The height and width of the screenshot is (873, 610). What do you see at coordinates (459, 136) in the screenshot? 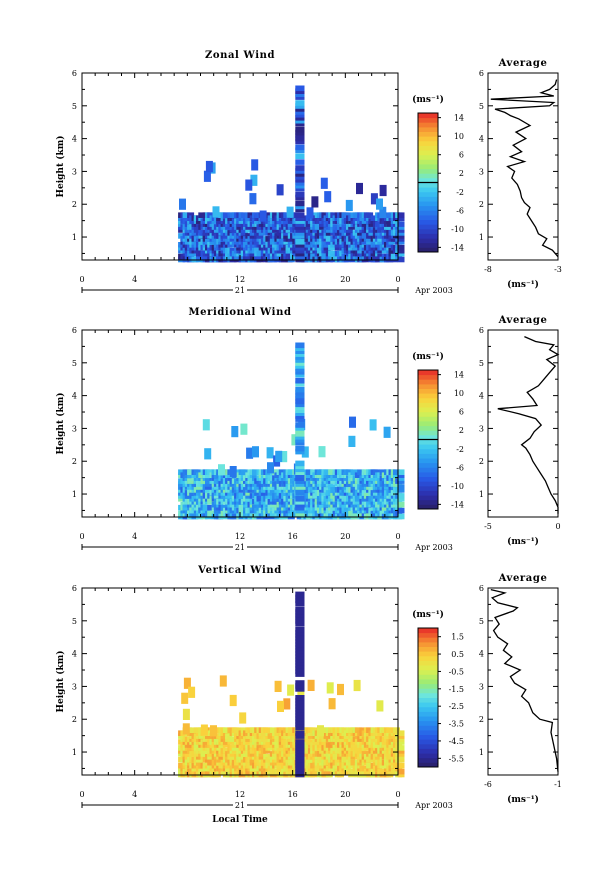
I see `colorbar-tick-label: 10` at bounding box center [459, 136].